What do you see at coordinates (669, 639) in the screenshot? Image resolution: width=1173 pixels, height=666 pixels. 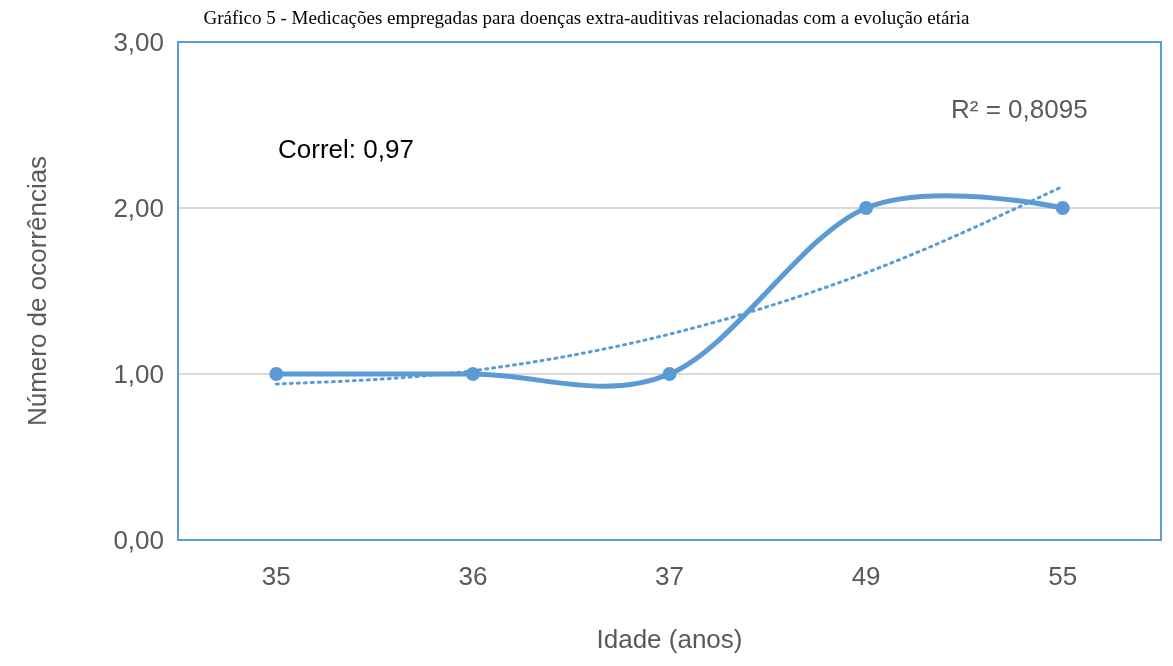 I see `x-axis-title: Idade (anos)` at bounding box center [669, 639].